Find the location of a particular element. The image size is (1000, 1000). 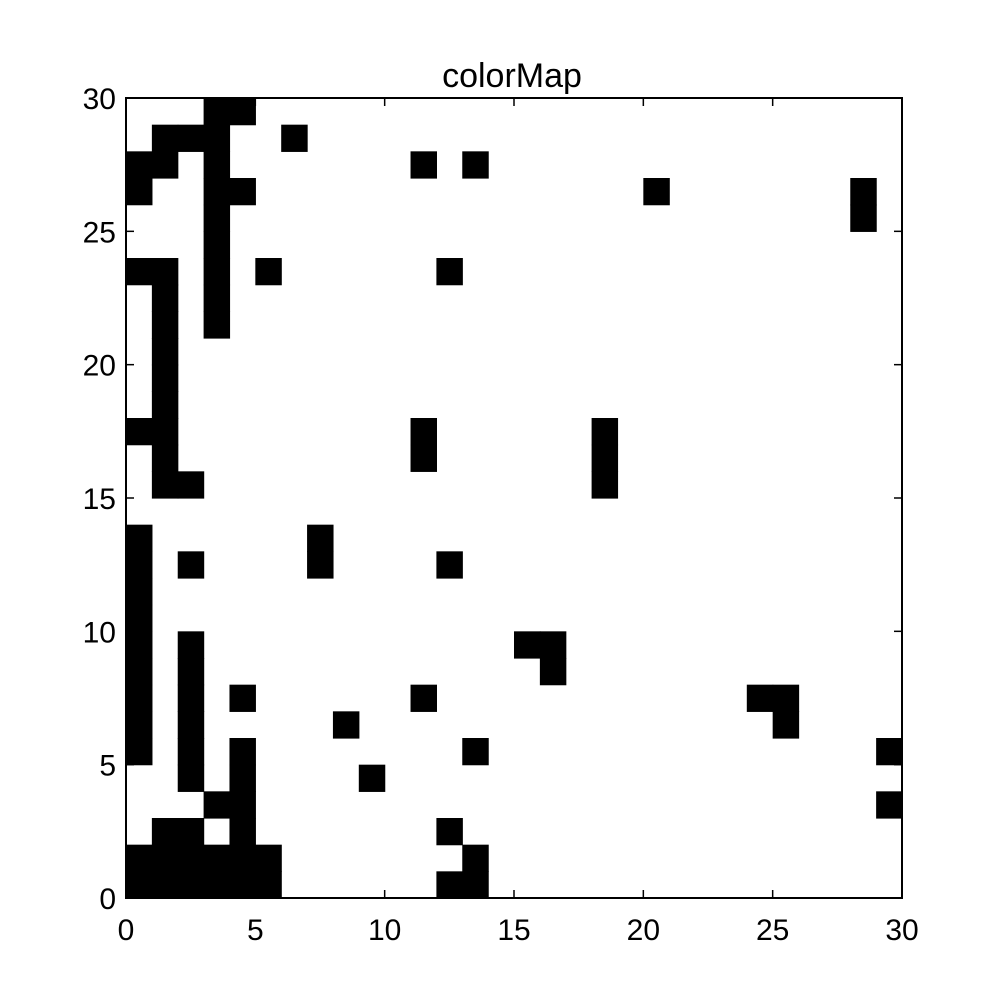

y-tick-label: 10 is located at coordinates (99, 632).